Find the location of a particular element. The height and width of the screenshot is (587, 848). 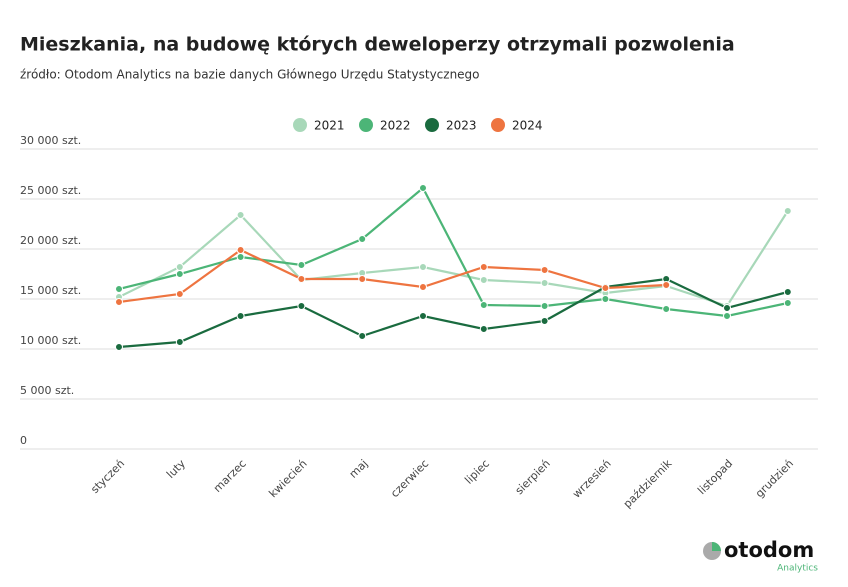

x-tick-label: maj is located at coordinates (359, 469).